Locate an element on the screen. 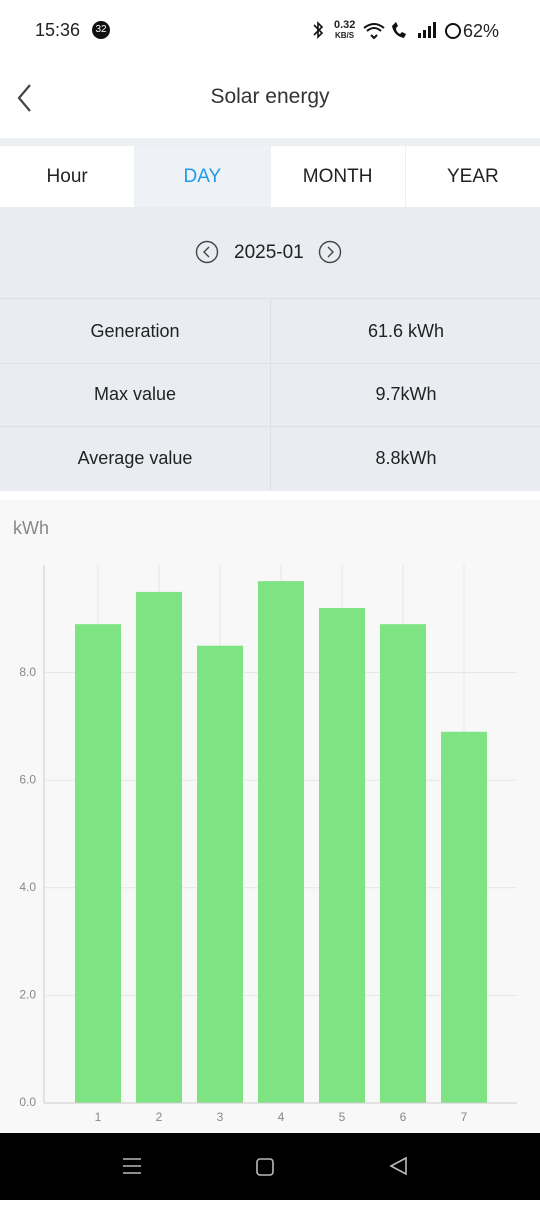  time: 15:36 is located at coordinates (58, 30).